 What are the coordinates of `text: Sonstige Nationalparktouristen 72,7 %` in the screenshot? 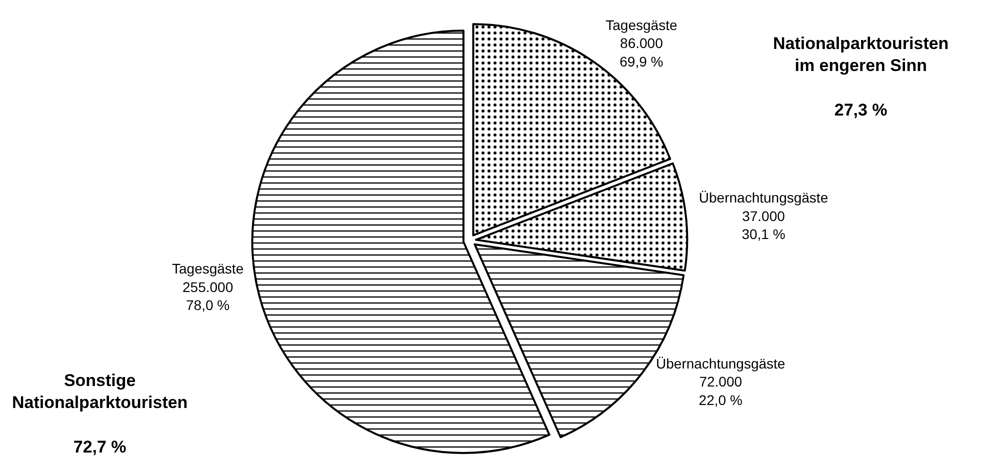 It's located at (100, 413).